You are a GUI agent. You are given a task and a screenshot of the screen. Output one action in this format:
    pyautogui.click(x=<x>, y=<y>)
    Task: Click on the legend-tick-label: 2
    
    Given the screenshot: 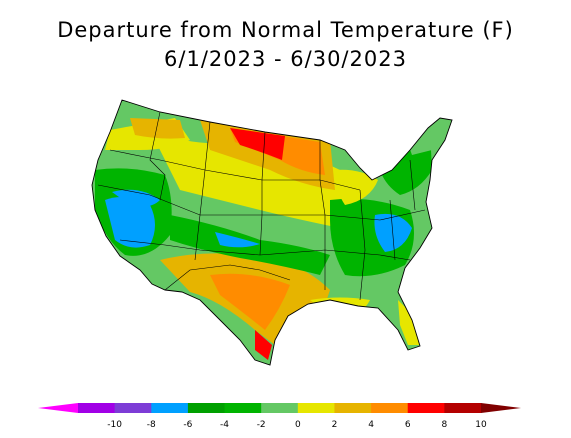 What is the action you would take?
    pyautogui.click(x=335, y=425)
    